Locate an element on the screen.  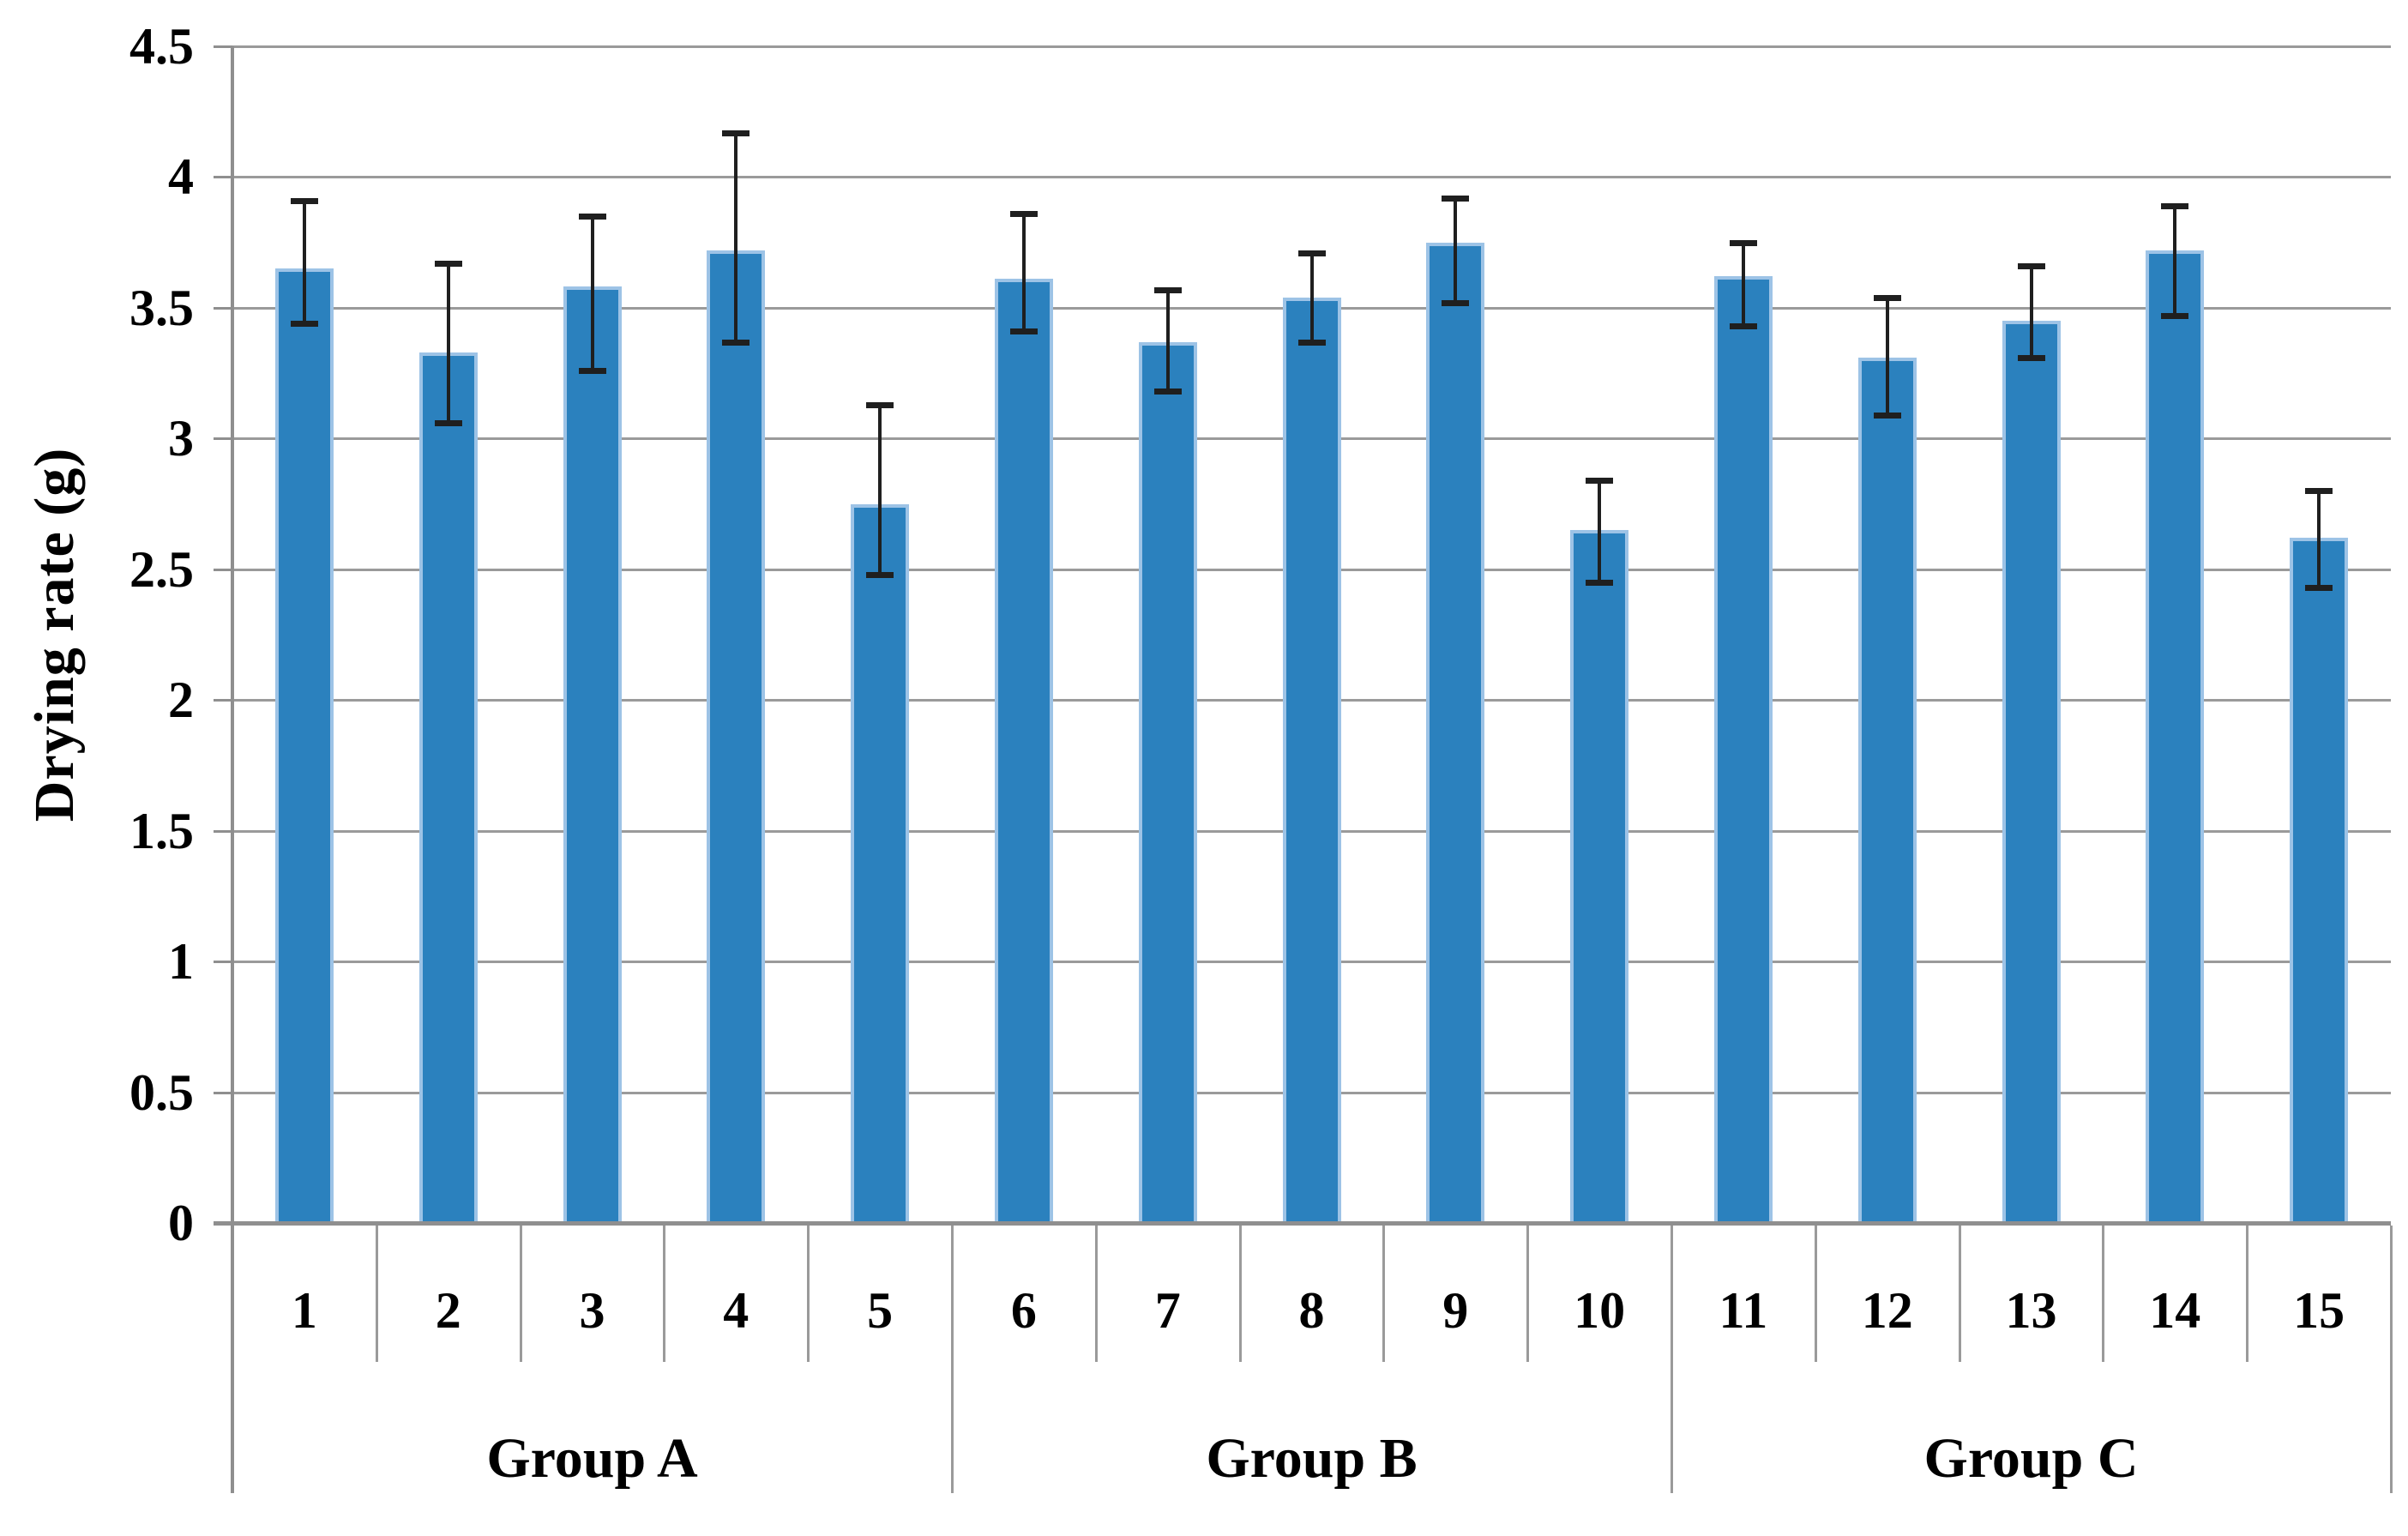
y-tick-label: 4.5 is located at coordinates (161, 46).